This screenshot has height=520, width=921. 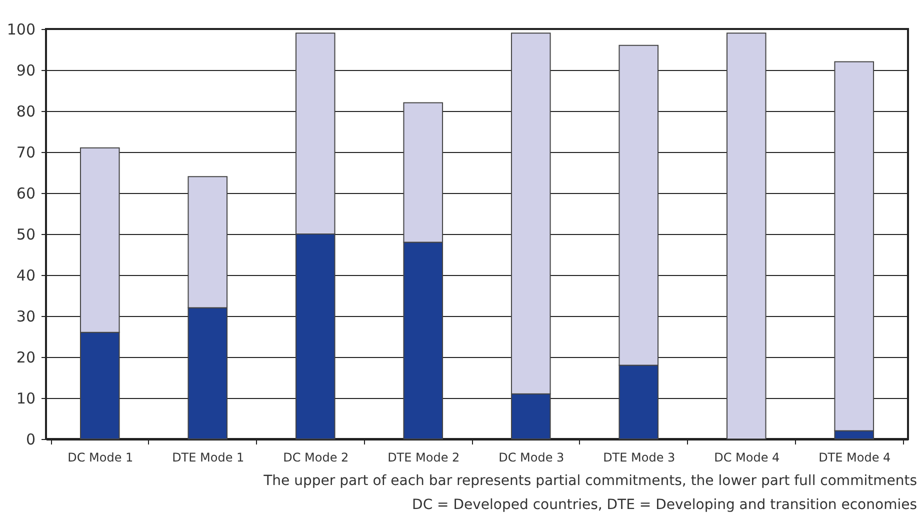 What do you see at coordinates (531, 457) in the screenshot?
I see `x-tick-label: DC Mode 3` at bounding box center [531, 457].